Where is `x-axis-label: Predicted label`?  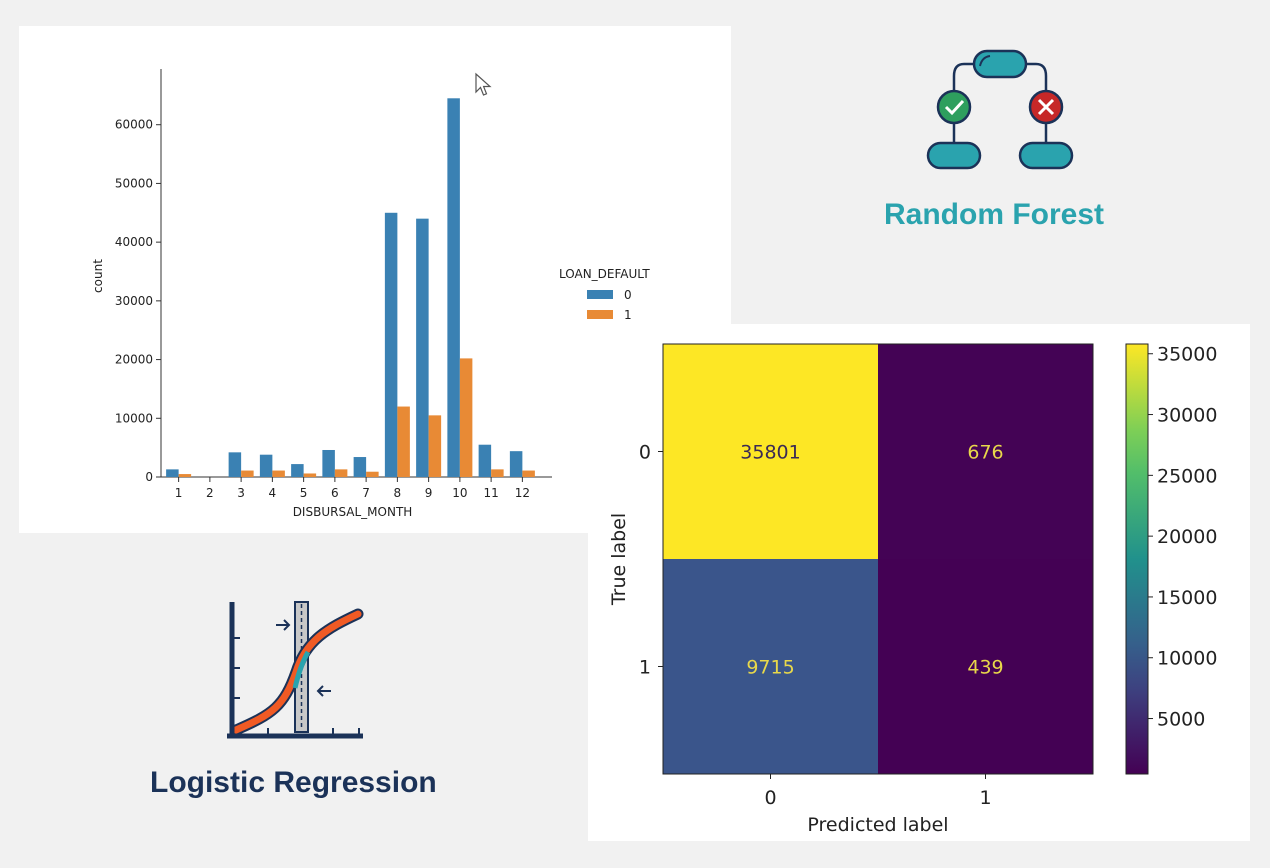
x-axis-label: Predicted label is located at coordinates (877, 825).